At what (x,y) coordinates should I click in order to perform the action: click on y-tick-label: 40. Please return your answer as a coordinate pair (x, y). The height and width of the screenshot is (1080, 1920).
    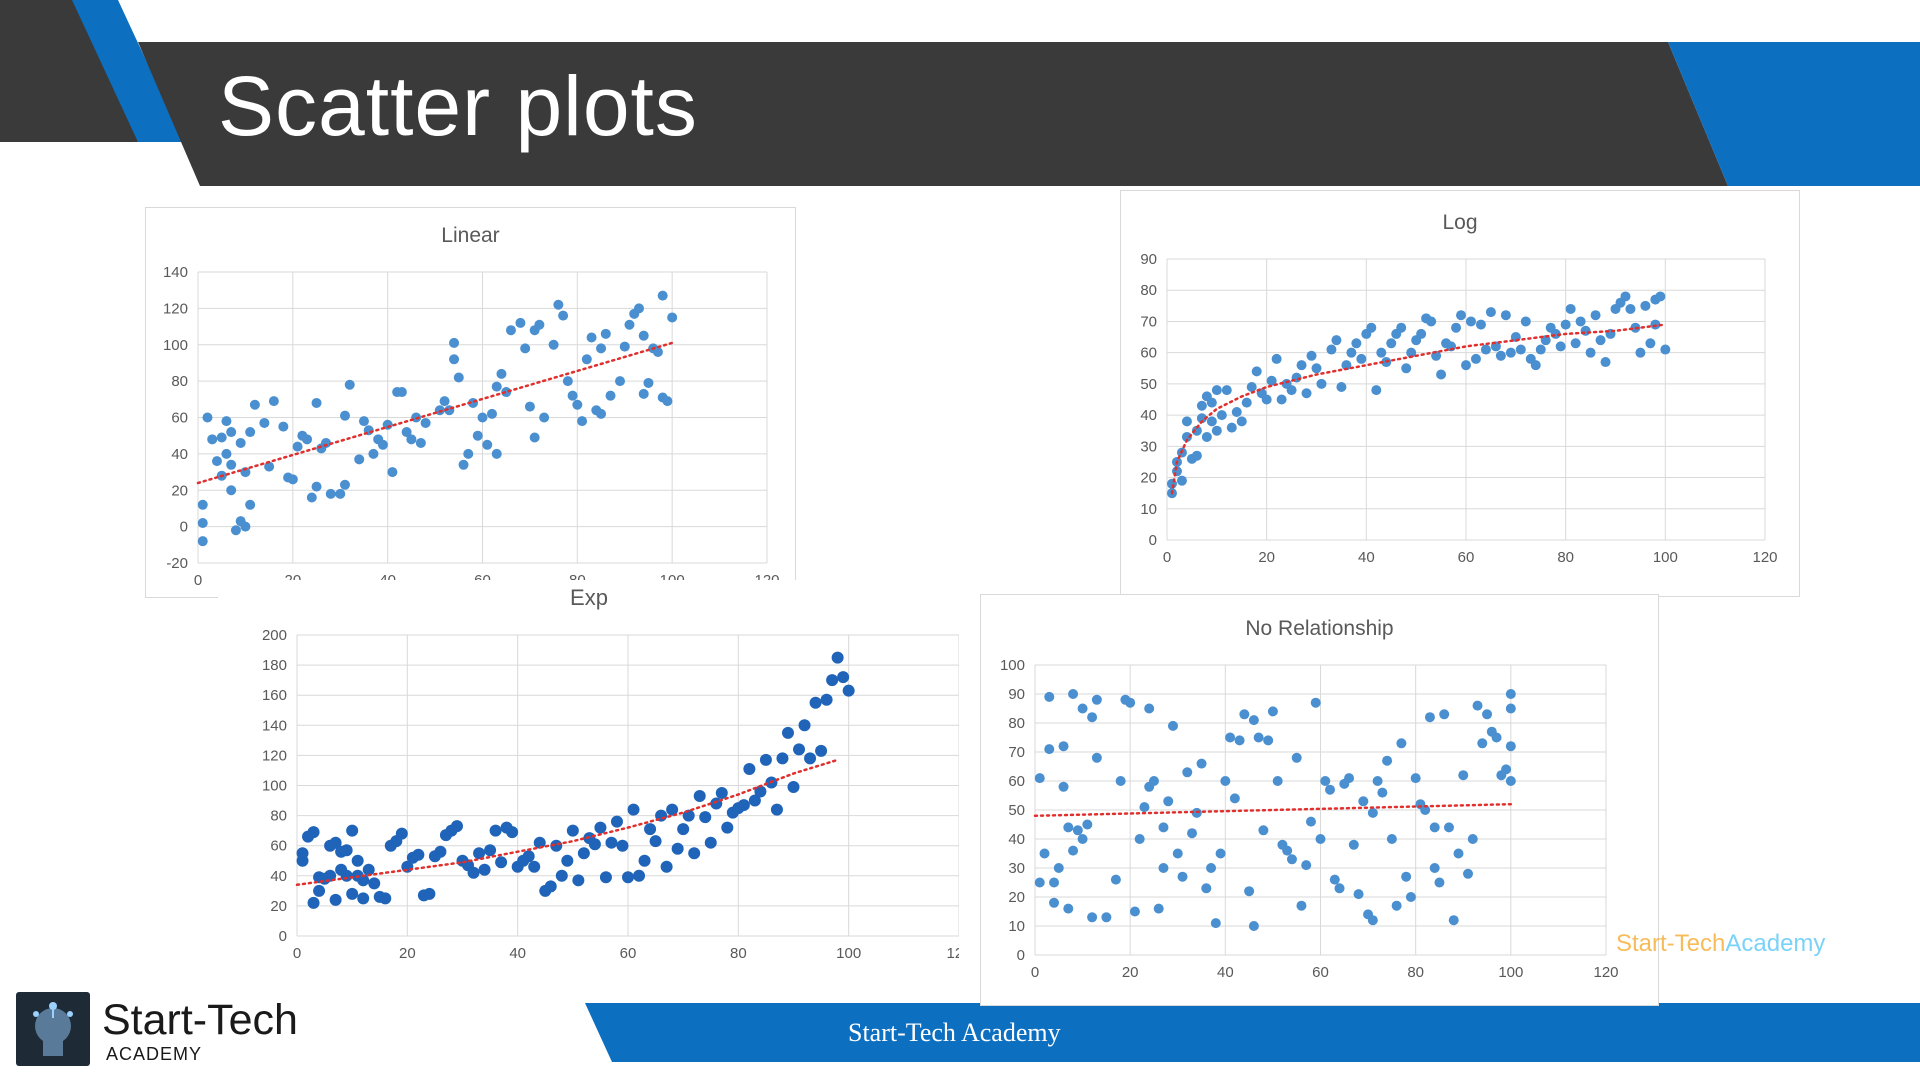
    Looking at the image, I should click on (179, 454).